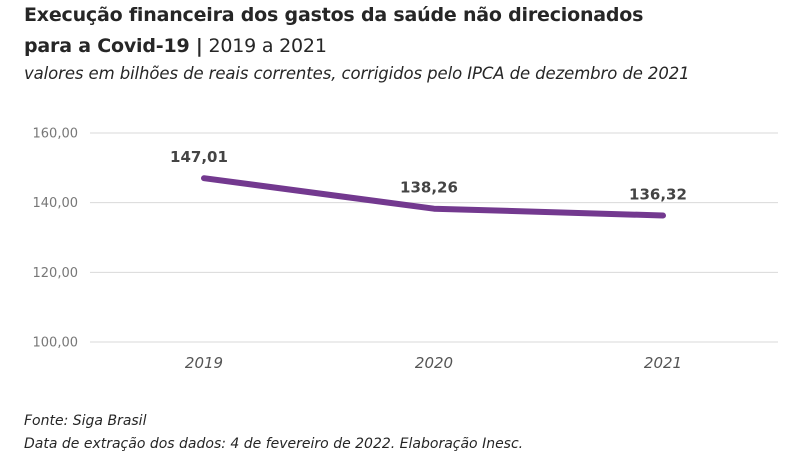  What do you see at coordinates (56, 343) in the screenshot?
I see `y-tick-label-0: 100,00` at bounding box center [56, 343].